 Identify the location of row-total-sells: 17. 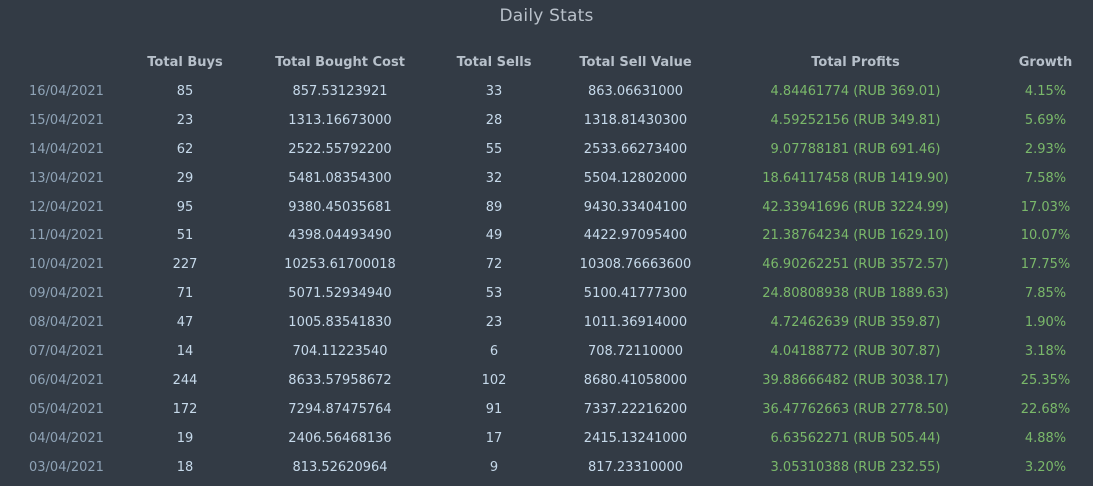
(494, 438).